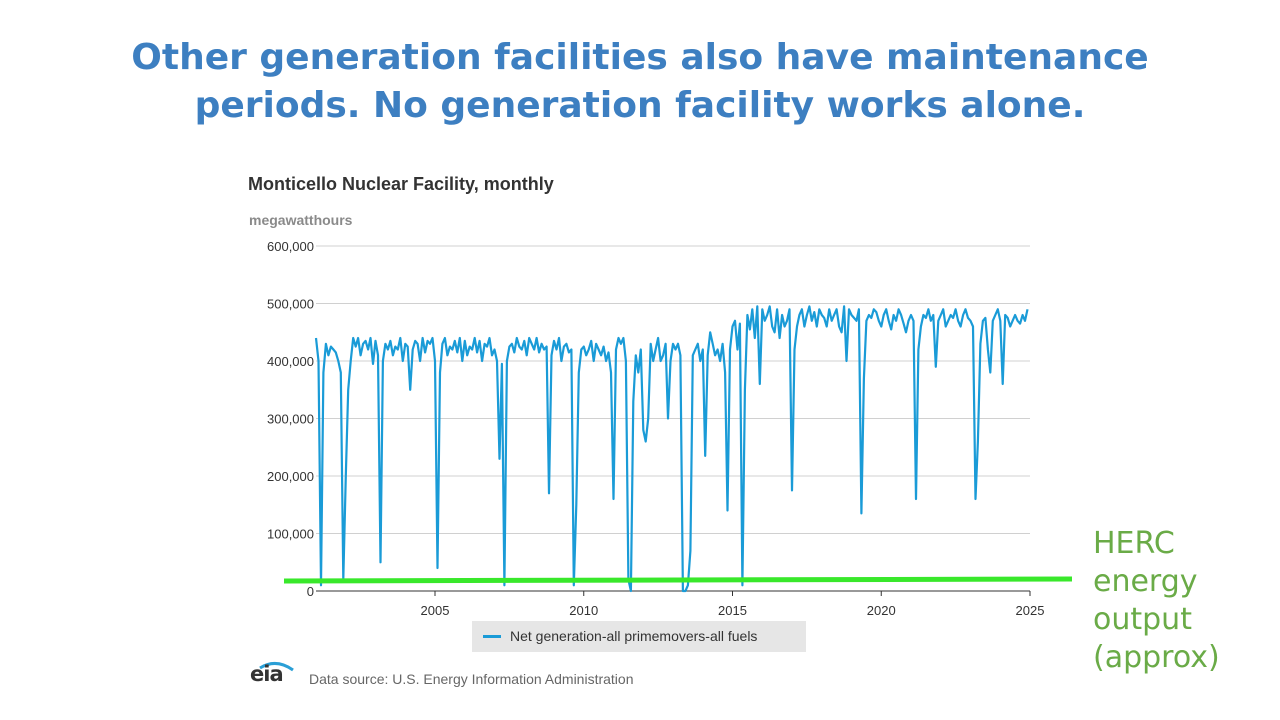 This screenshot has height=720, width=1280. I want to click on eia-logo: eia, so click(272, 674).